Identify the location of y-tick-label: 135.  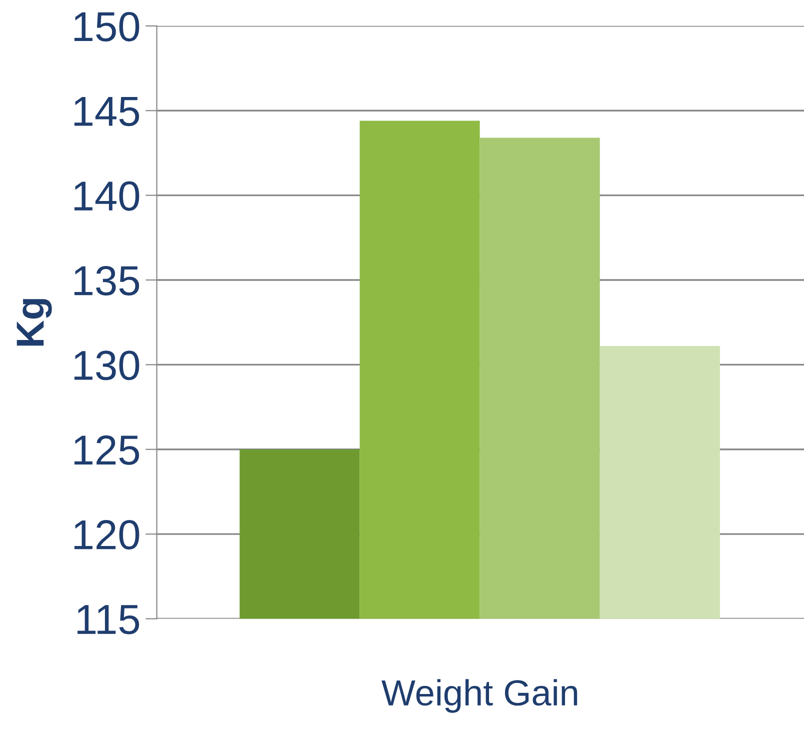
(107, 281).